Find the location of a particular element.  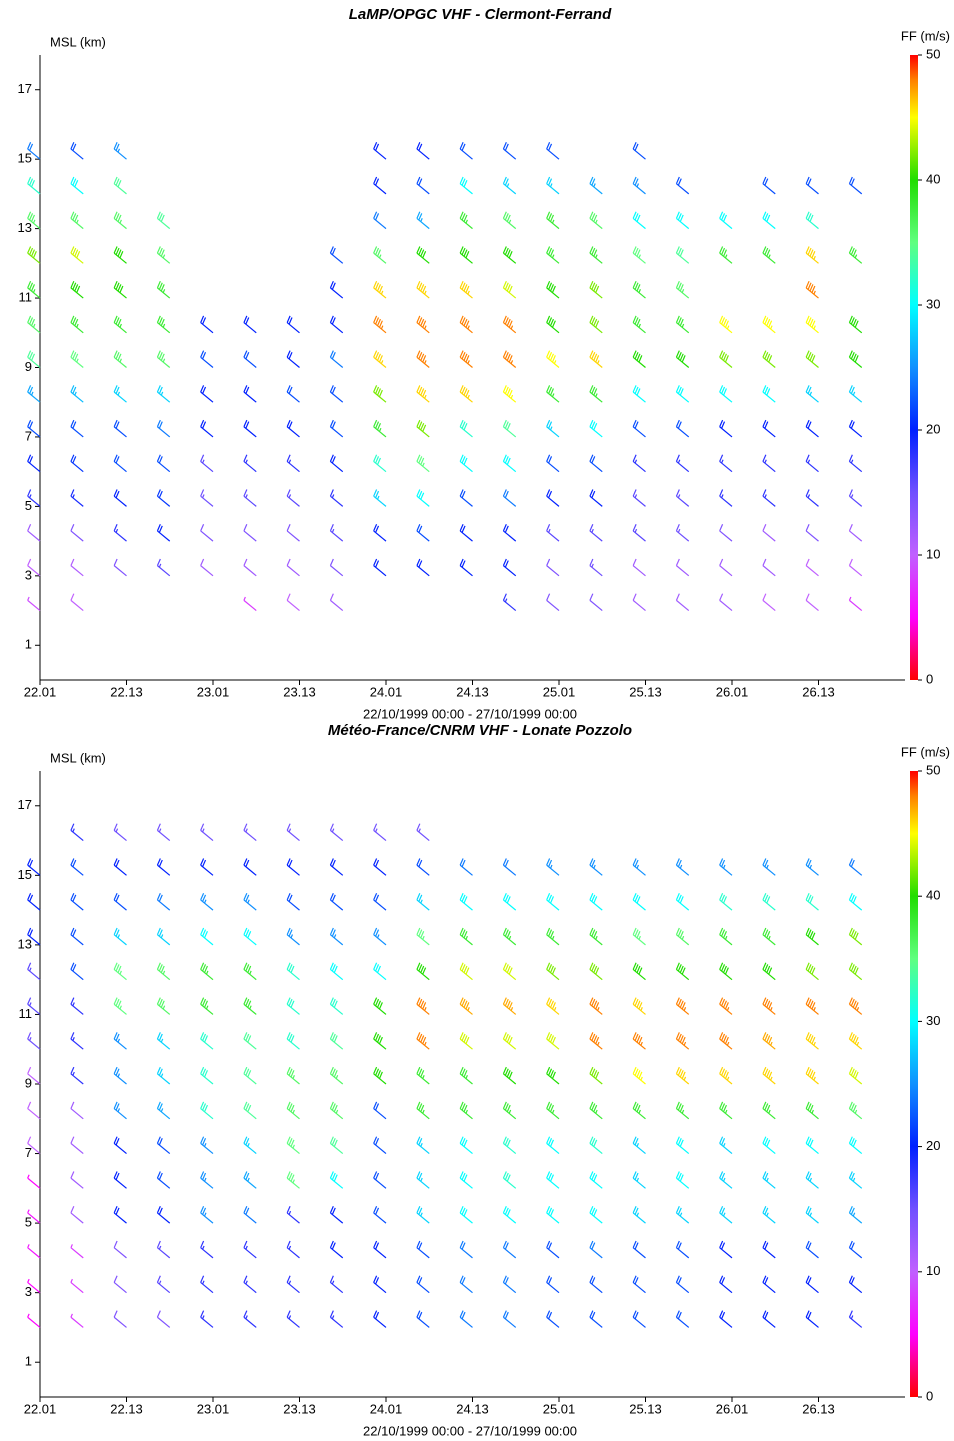

colorbar-tick-label: 0 is located at coordinates (929, 678).